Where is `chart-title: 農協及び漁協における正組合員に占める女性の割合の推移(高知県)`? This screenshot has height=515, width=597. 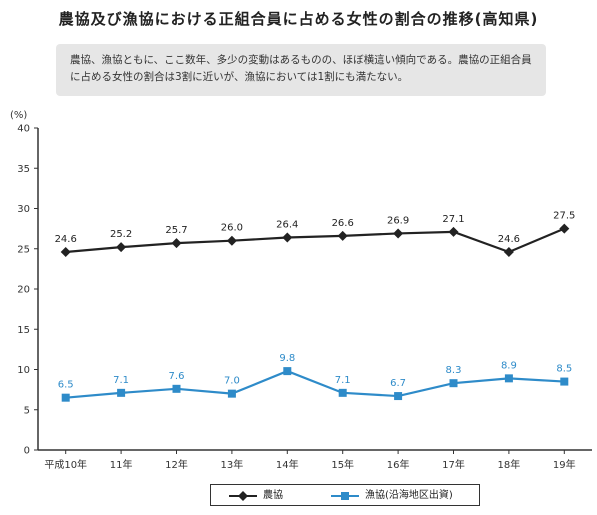 chart-title: 農協及び漁協における正組合員に占める女性の割合の推移(高知県) is located at coordinates (298, 19).